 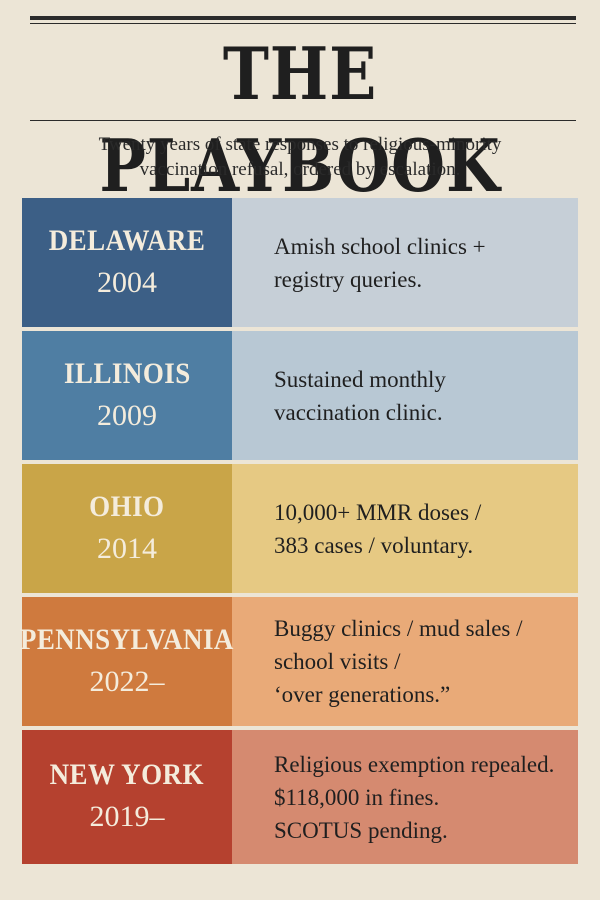 I want to click on response-cell: Sustained monthly vaccination clinic., so click(x=405, y=395).